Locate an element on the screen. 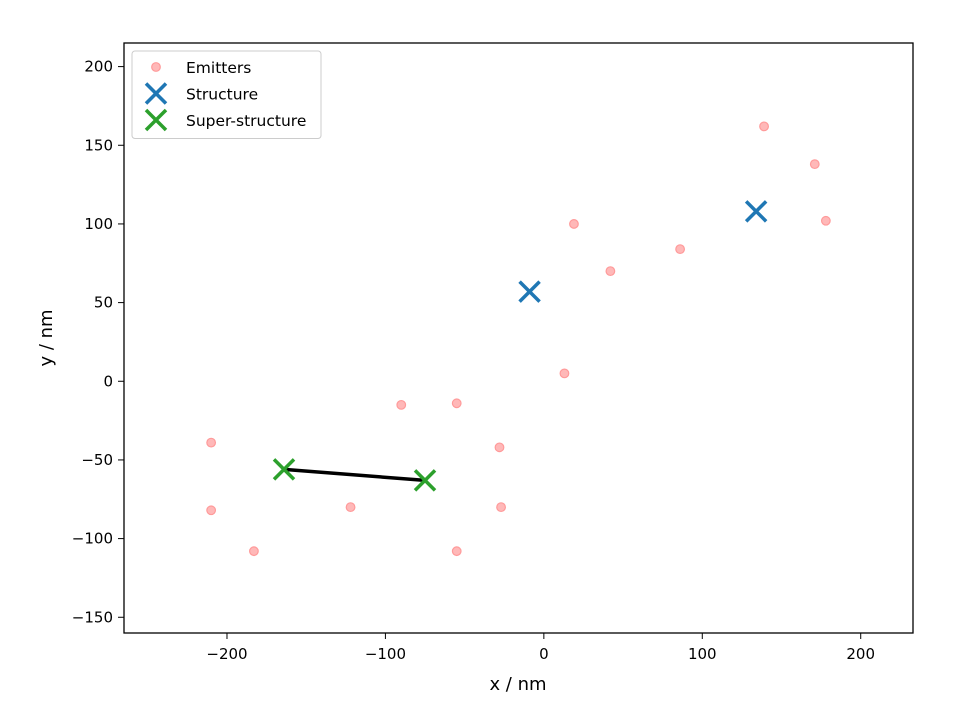 Image resolution: width=960 pixels, height=720 pixels. legend-label-structure: Structure is located at coordinates (222, 95).